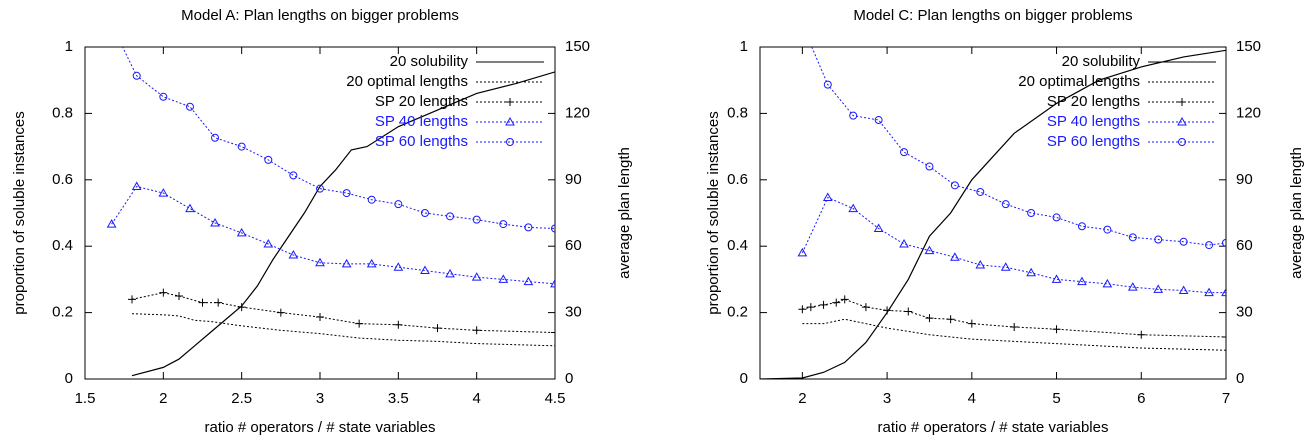  I want to click on y-tick-label: 0.2, so click(62, 312).